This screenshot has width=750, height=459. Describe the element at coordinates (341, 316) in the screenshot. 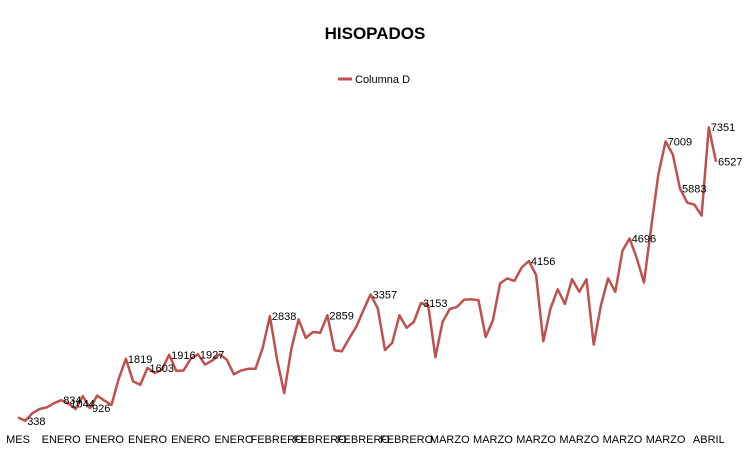

I see `data-label: 2859` at that location.